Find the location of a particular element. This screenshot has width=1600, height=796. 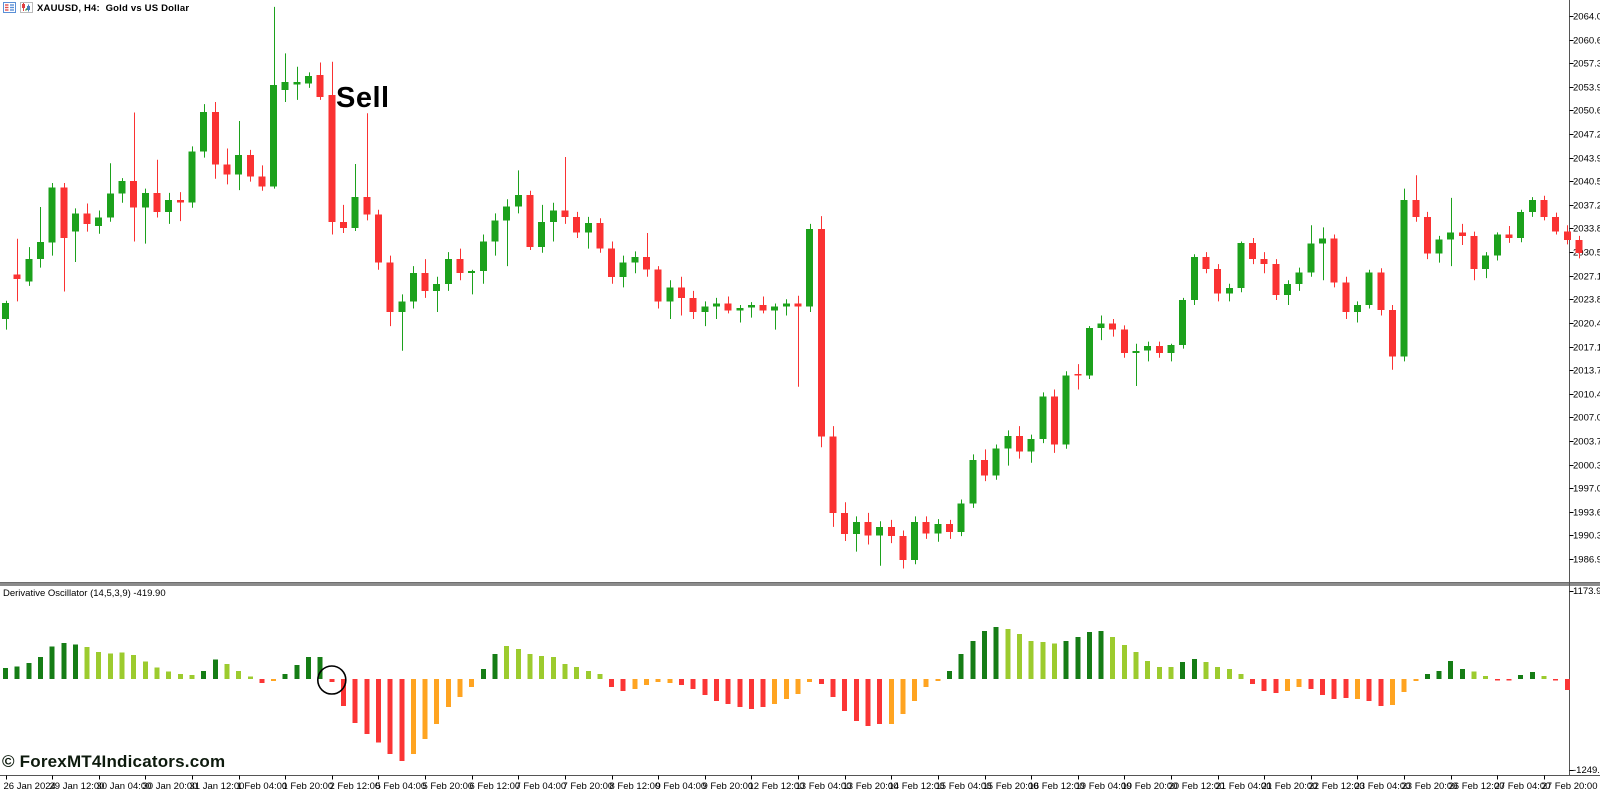

price-tick-label: 2007.05 is located at coordinates (1586, 418).